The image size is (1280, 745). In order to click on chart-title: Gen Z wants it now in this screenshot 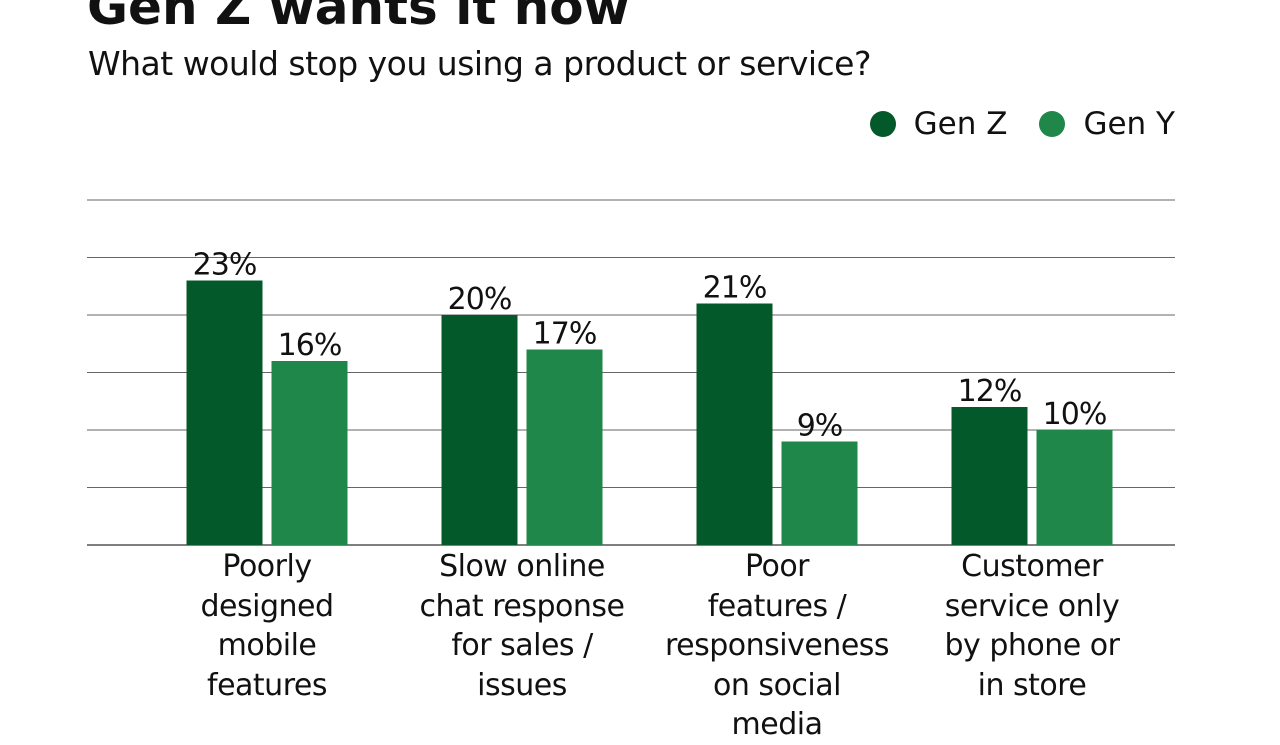, I will do `click(358, 18)`.